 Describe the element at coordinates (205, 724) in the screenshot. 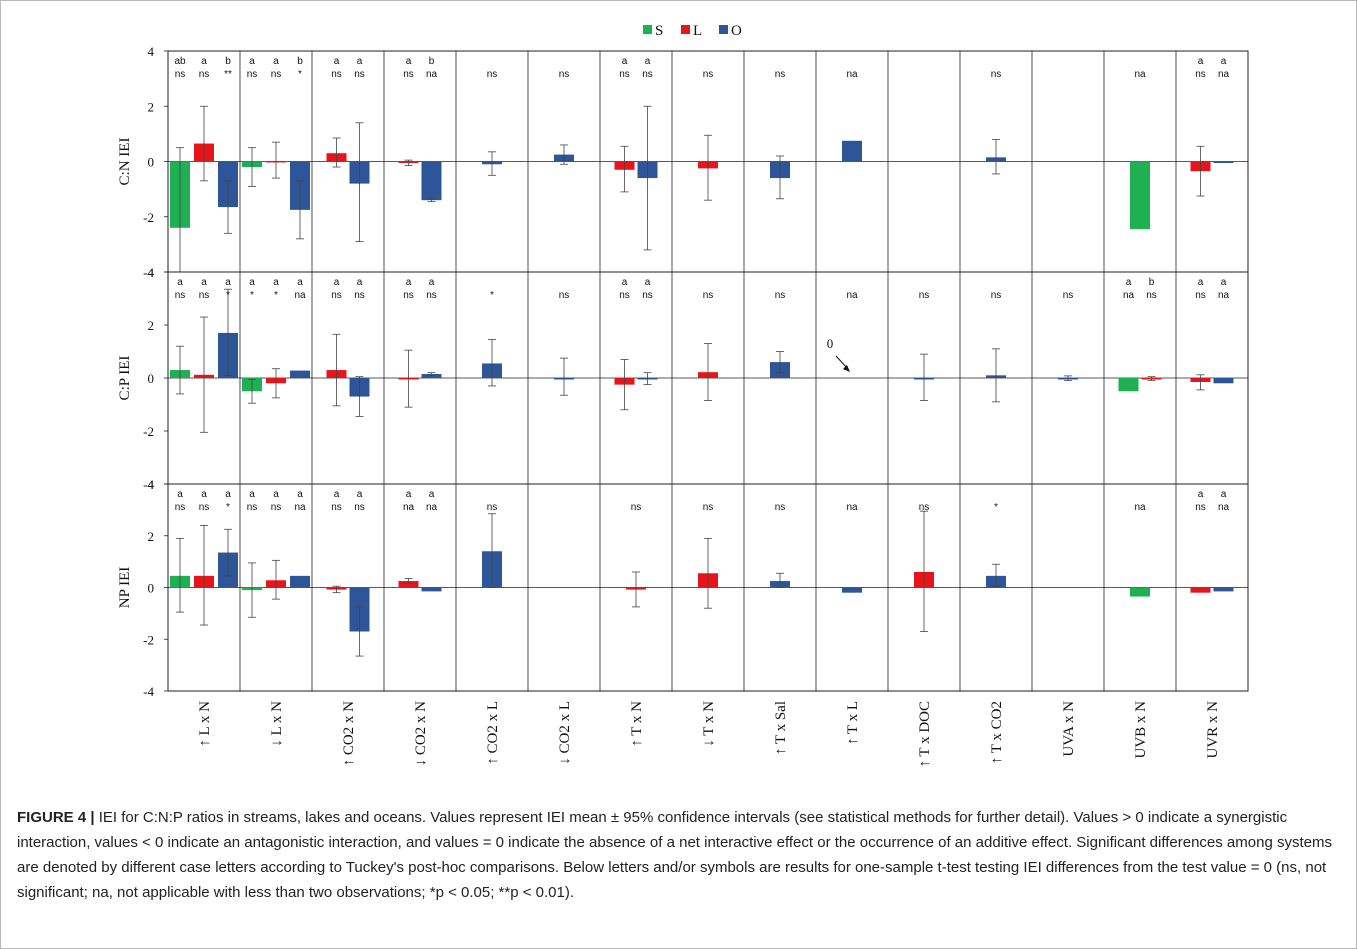

I see `category-label: ↑ L x N` at that location.